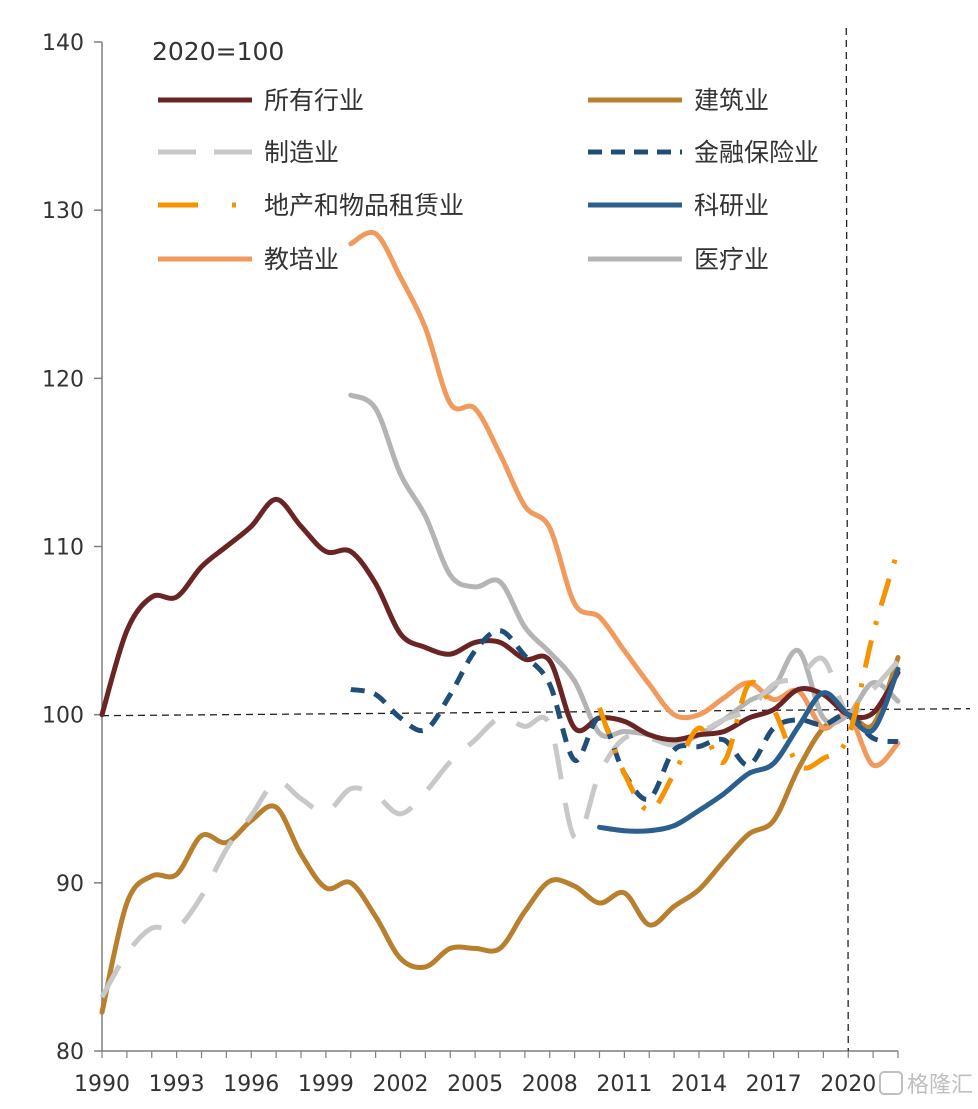  I want to click on legend-item-5: 地产和物品租赁业, so click(311, 205).